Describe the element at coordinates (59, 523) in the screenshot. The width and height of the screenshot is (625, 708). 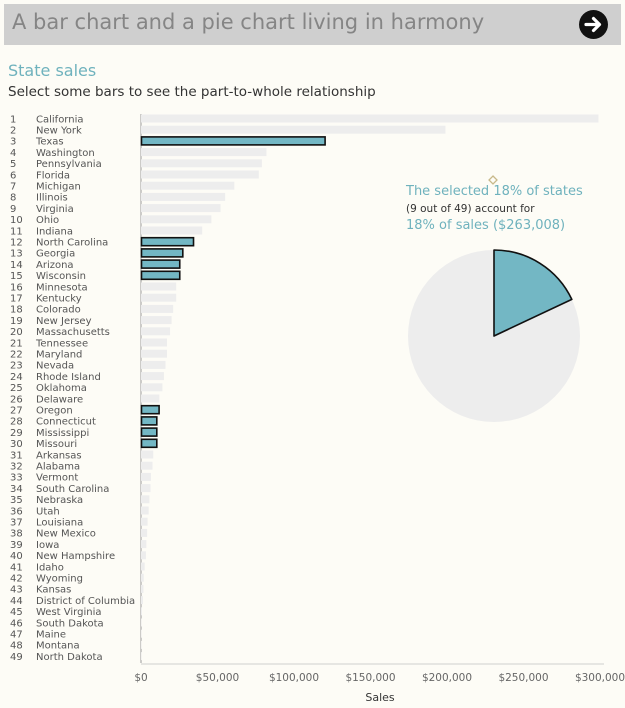
I see `state-label: Louisiana` at that location.